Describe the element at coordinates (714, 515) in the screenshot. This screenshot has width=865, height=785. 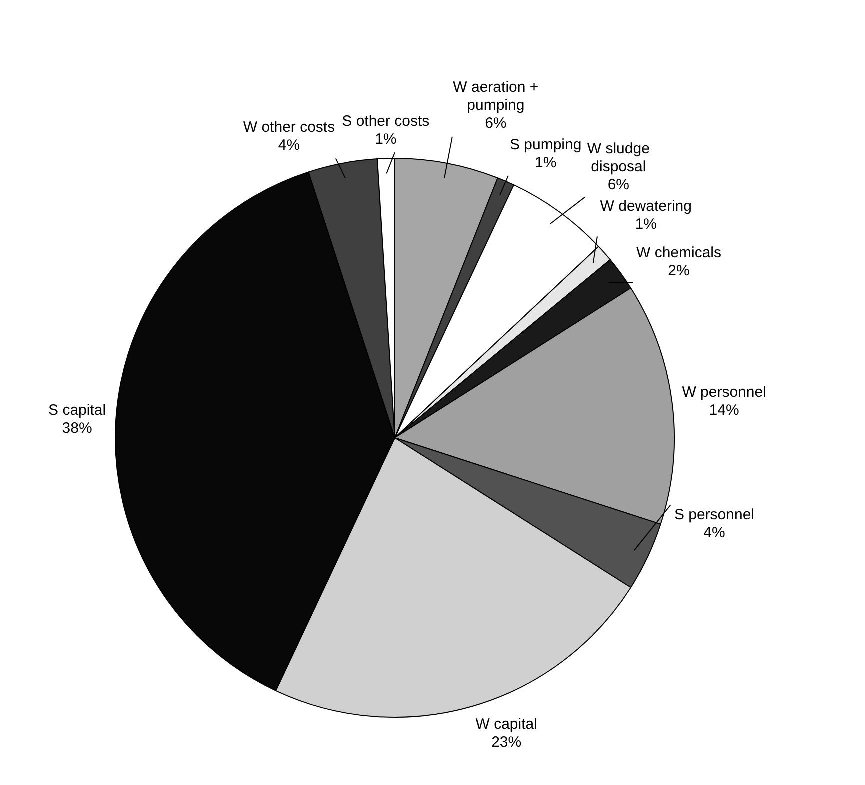
I see `slice-label: S personnel` at that location.